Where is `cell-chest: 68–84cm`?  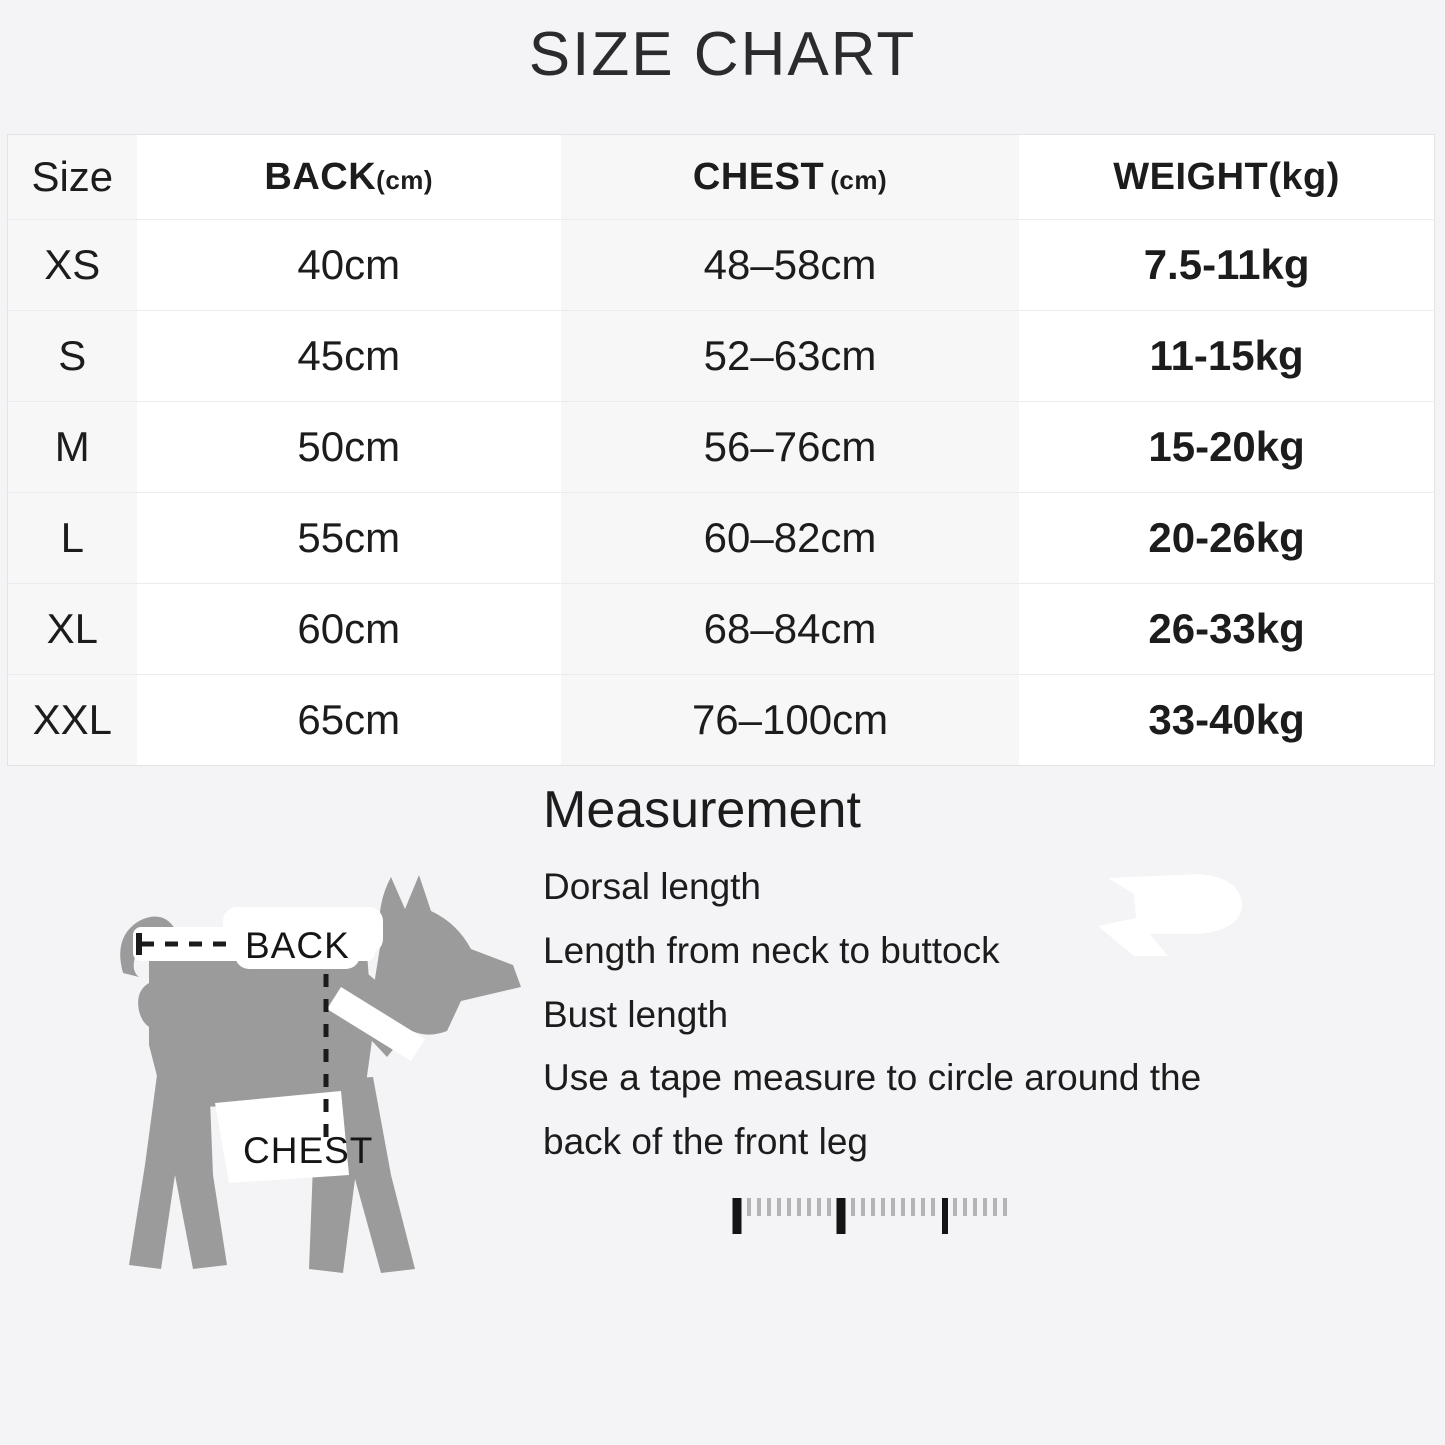 cell-chest: 68–84cm is located at coordinates (790, 629).